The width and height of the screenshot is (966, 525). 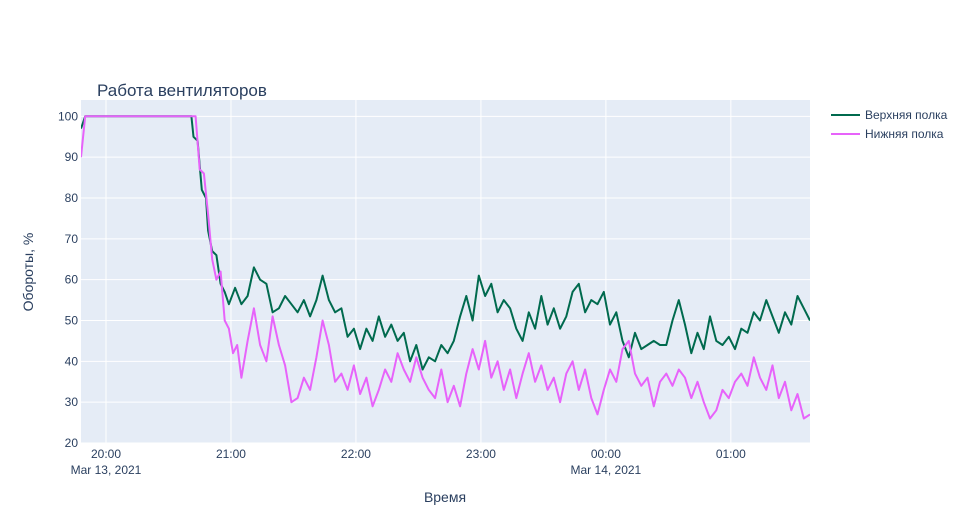 I want to click on legend-item-upper-shelf: Верхняя полка, so click(x=889, y=115).